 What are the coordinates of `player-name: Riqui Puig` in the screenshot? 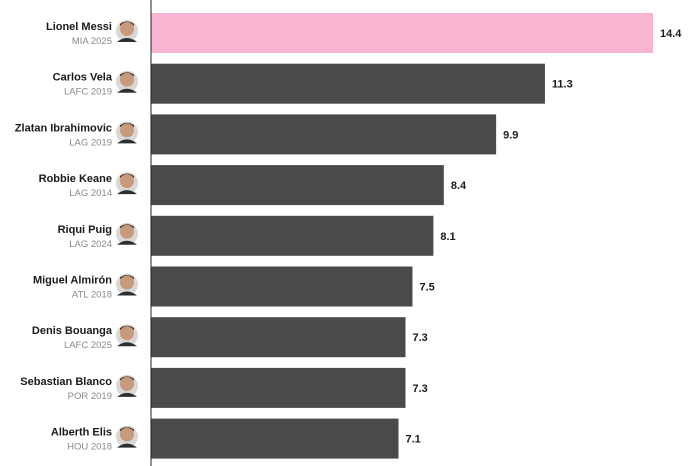 It's located at (85, 230).